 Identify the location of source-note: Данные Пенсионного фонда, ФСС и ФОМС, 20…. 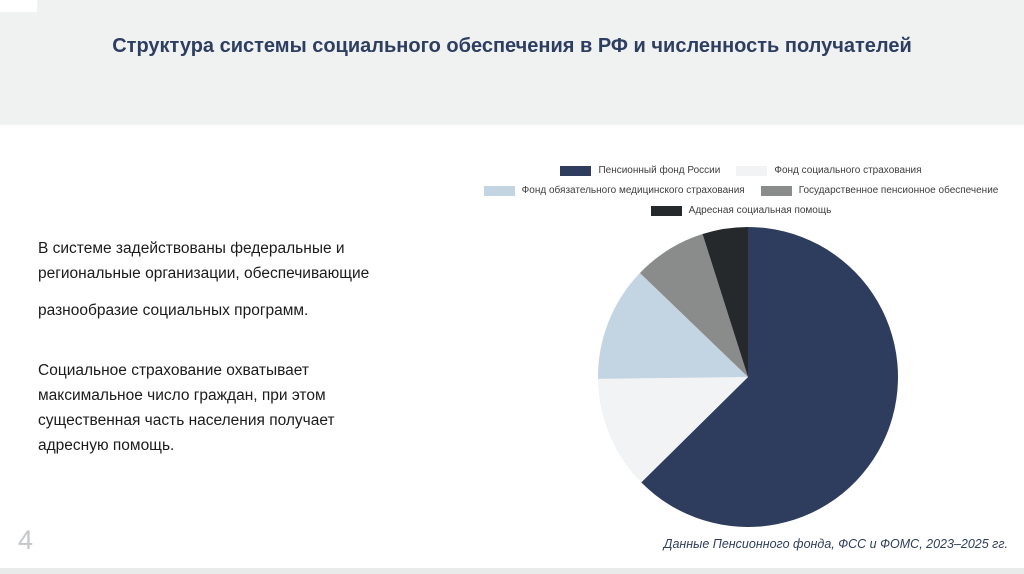
(835, 544).